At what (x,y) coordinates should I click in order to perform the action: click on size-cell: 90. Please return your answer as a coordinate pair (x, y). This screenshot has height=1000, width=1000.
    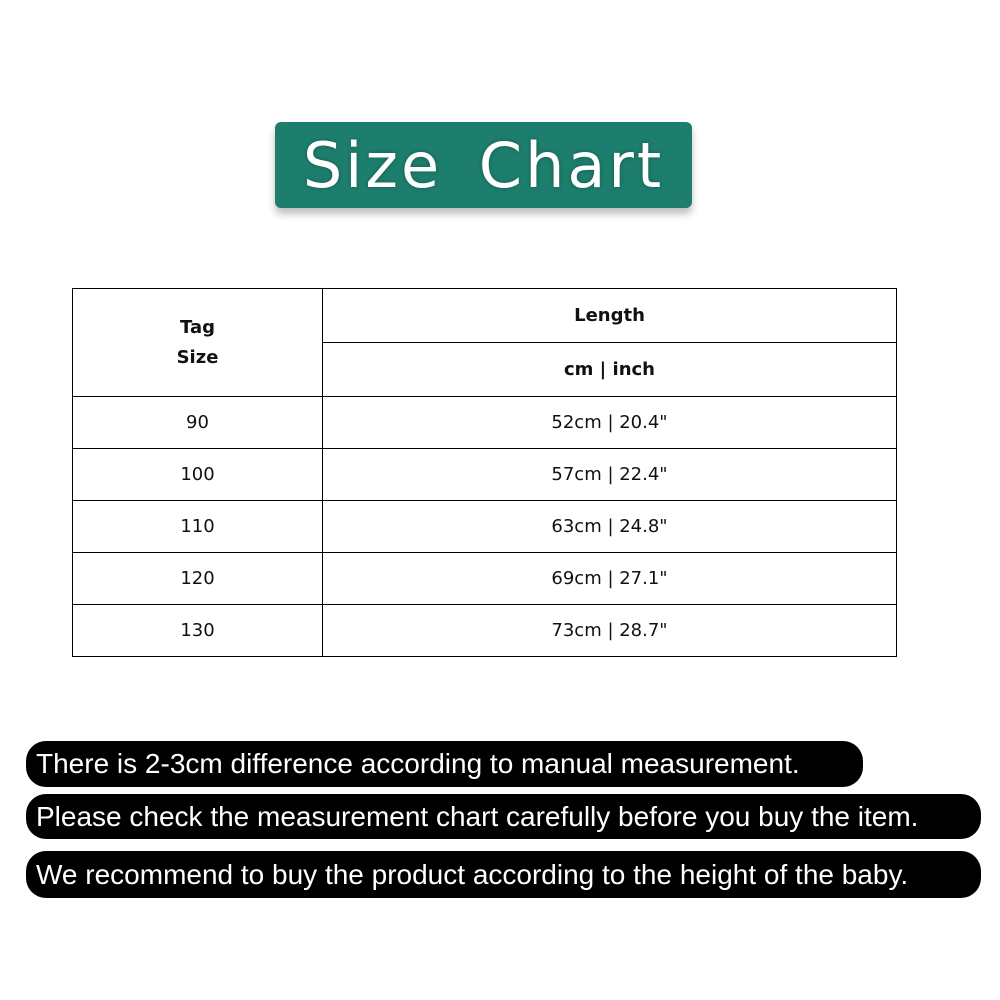
    Looking at the image, I should click on (197, 422).